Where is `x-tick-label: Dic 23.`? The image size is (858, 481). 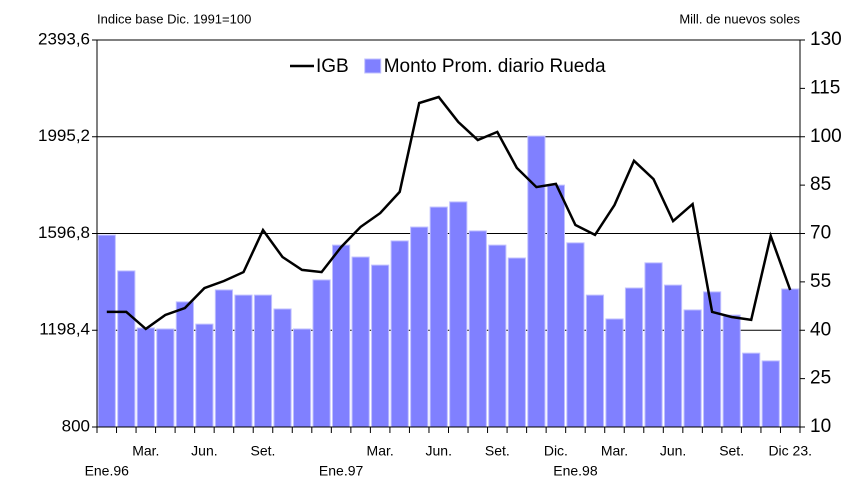
x-tick-label: Dic 23. is located at coordinates (790, 451).